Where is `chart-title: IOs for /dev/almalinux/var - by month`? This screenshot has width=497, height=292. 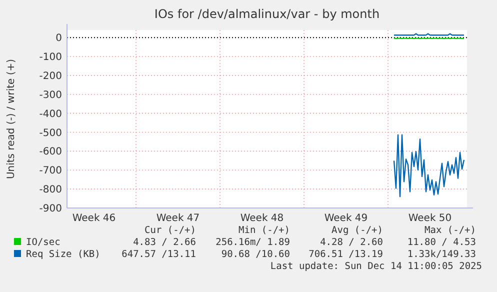 chart-title: IOs for /dev/almalinux/var - by month is located at coordinates (267, 14).